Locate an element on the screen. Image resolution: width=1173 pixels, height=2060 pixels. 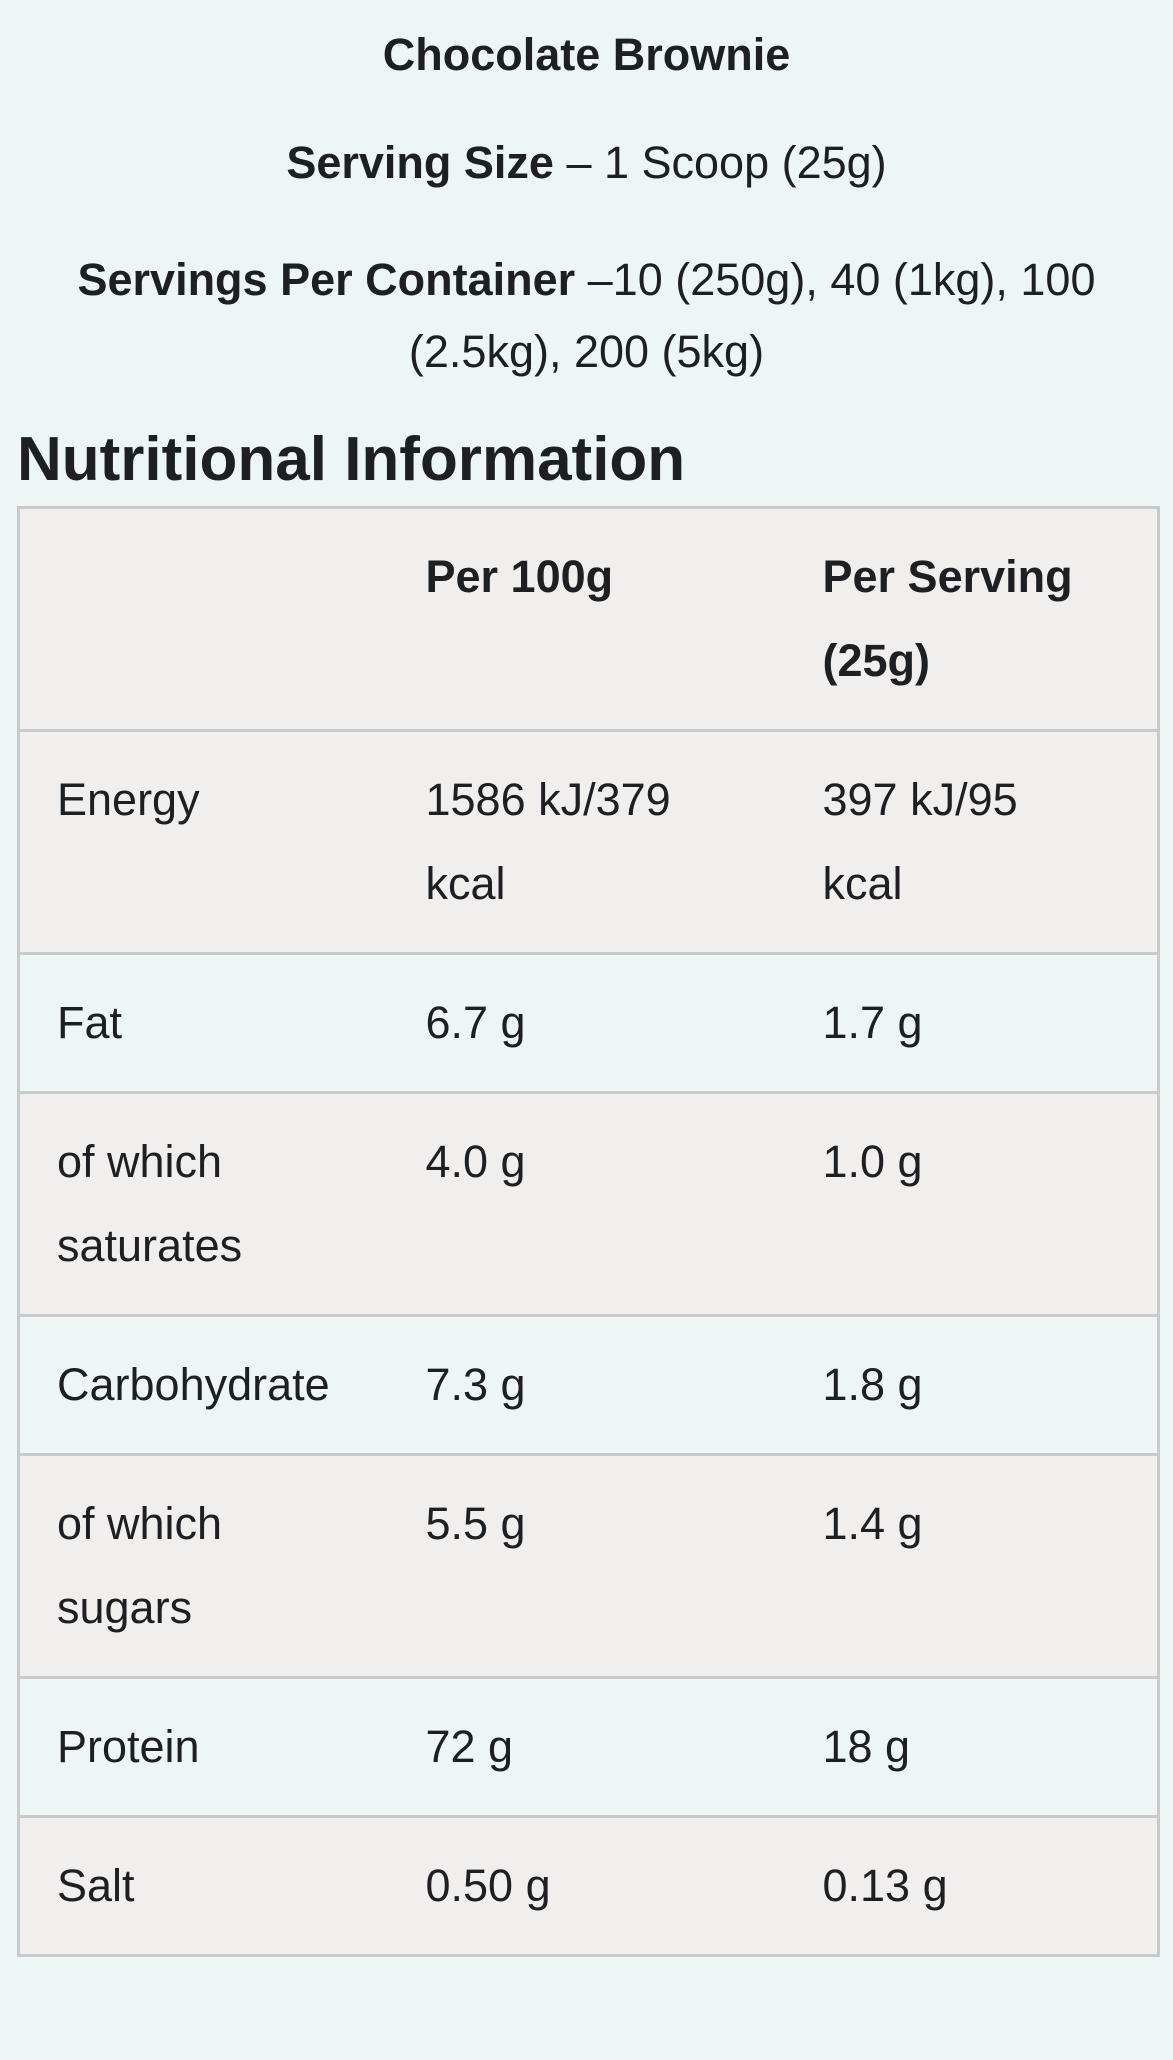
table-row-saturates: of which saturates 4.0 g 1.0 g is located at coordinates (588, 1203).